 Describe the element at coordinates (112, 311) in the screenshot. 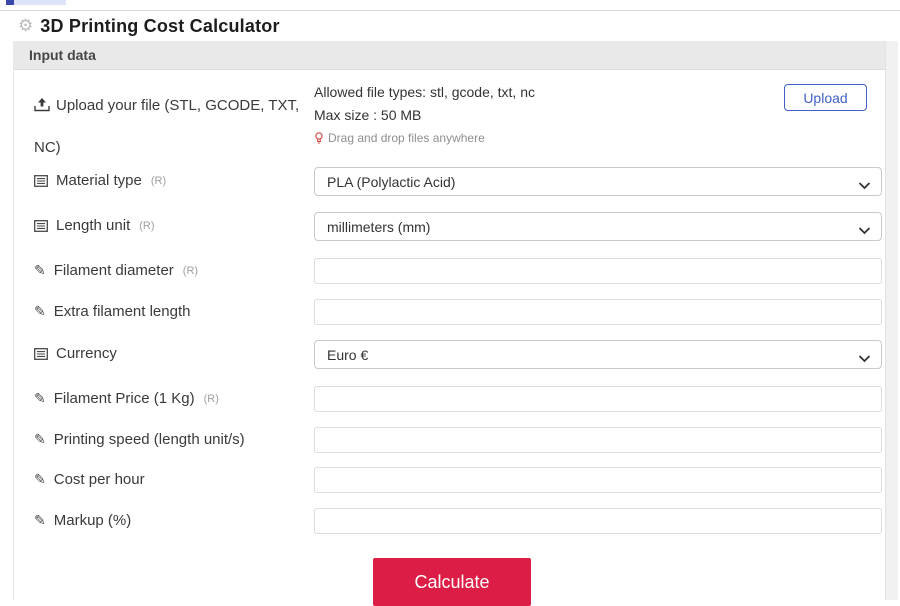

I see `extra-filament-length-label: ✎ Extra filament length` at that location.